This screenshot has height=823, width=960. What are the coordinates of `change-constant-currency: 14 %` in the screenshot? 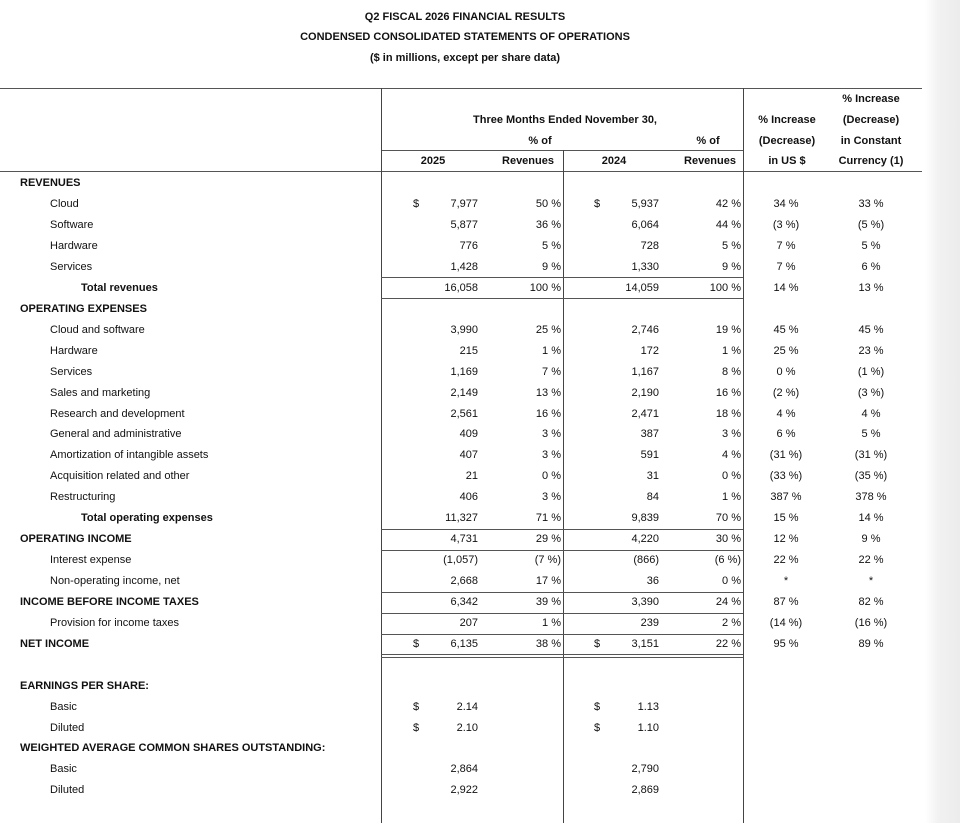 It's located at (871, 518).